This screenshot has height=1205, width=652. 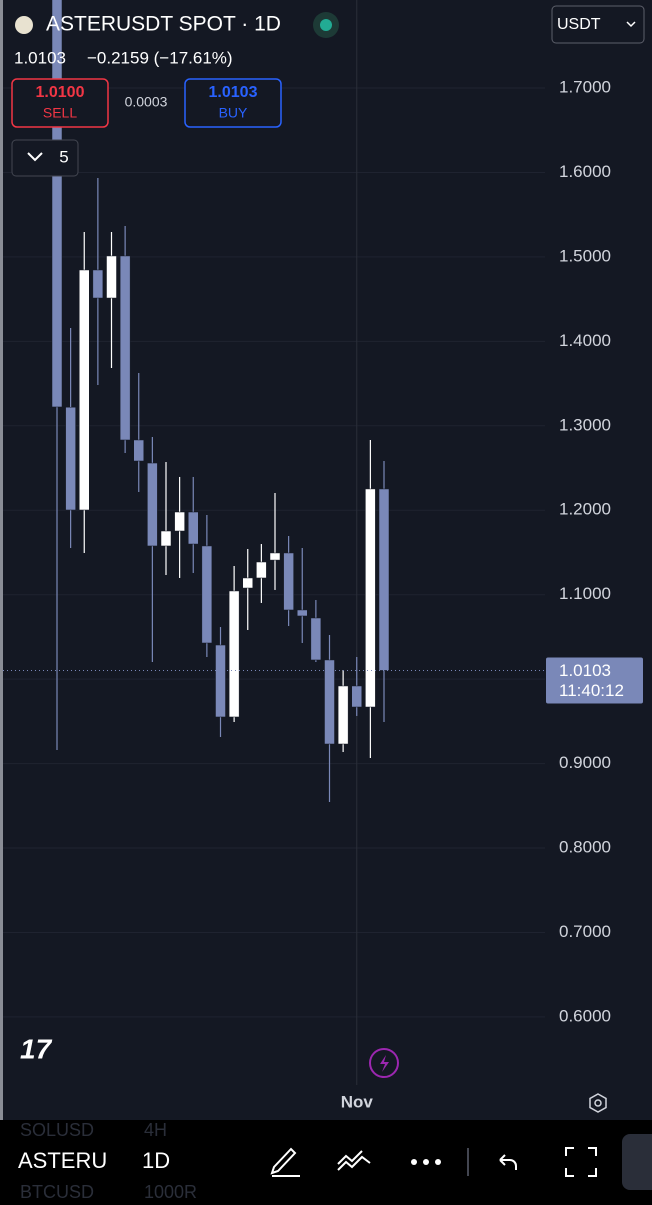 I want to click on settings-icon, so click(x=598, y=1103).